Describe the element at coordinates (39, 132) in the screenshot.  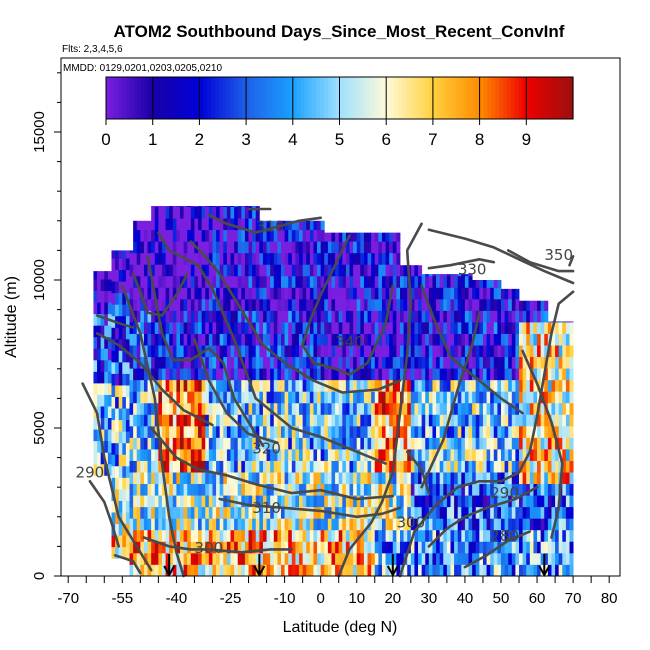
I see `y-tick-label: 15000` at that location.